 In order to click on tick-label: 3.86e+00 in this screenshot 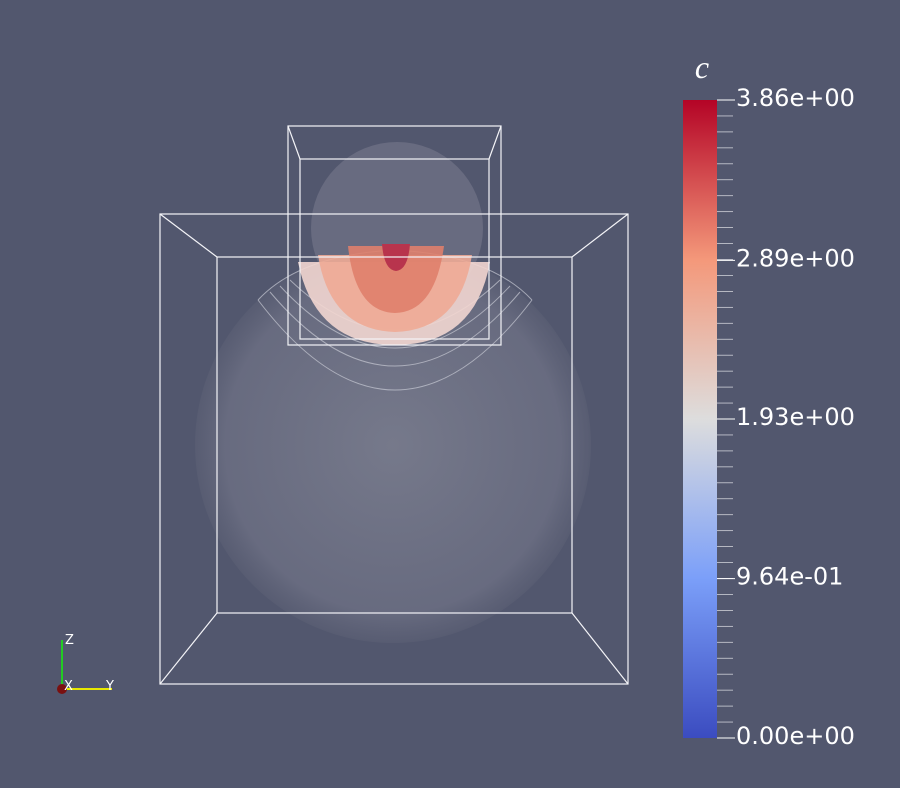, I will do `click(795, 98)`.